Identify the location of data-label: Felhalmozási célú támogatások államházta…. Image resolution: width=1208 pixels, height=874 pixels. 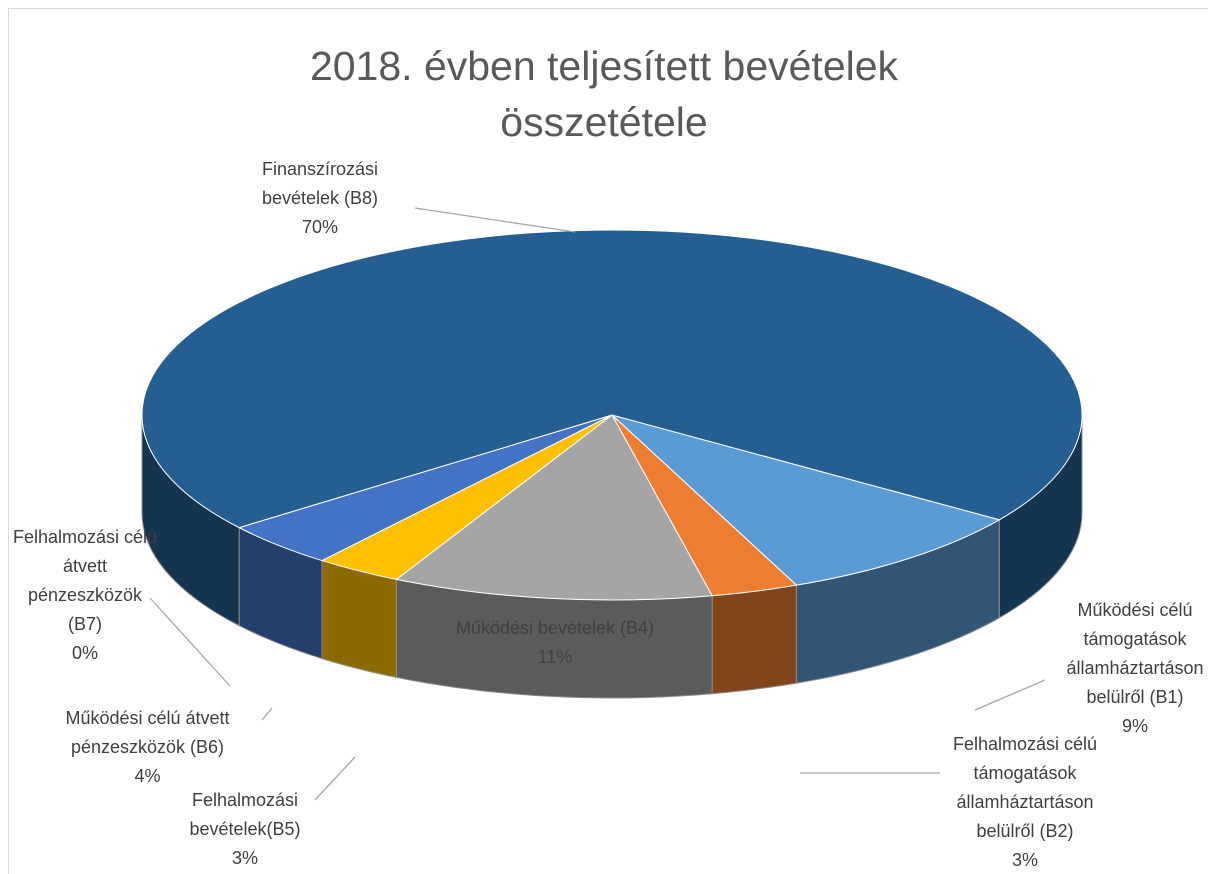
(1025, 802).